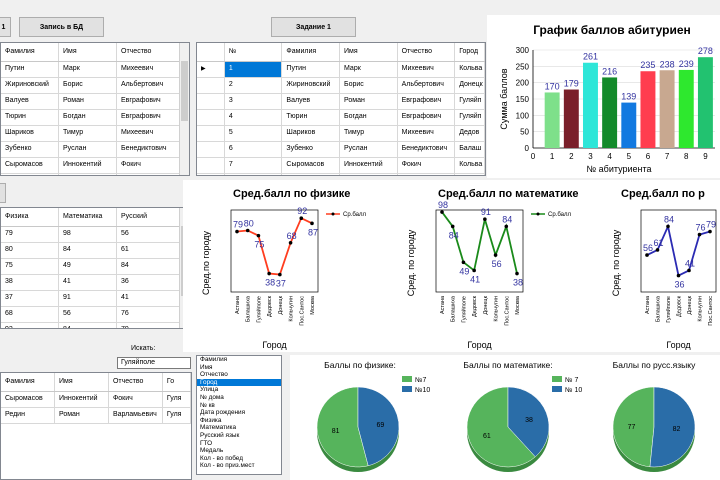 This screenshot has width=720, height=480. What do you see at coordinates (149, 314) in the screenshot?
I see `table-cell: 76` at bounding box center [149, 314].